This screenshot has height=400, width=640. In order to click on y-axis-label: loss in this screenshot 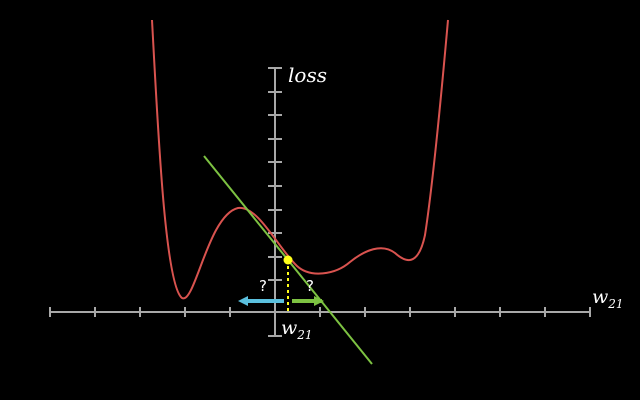, I will do `click(307, 75)`.